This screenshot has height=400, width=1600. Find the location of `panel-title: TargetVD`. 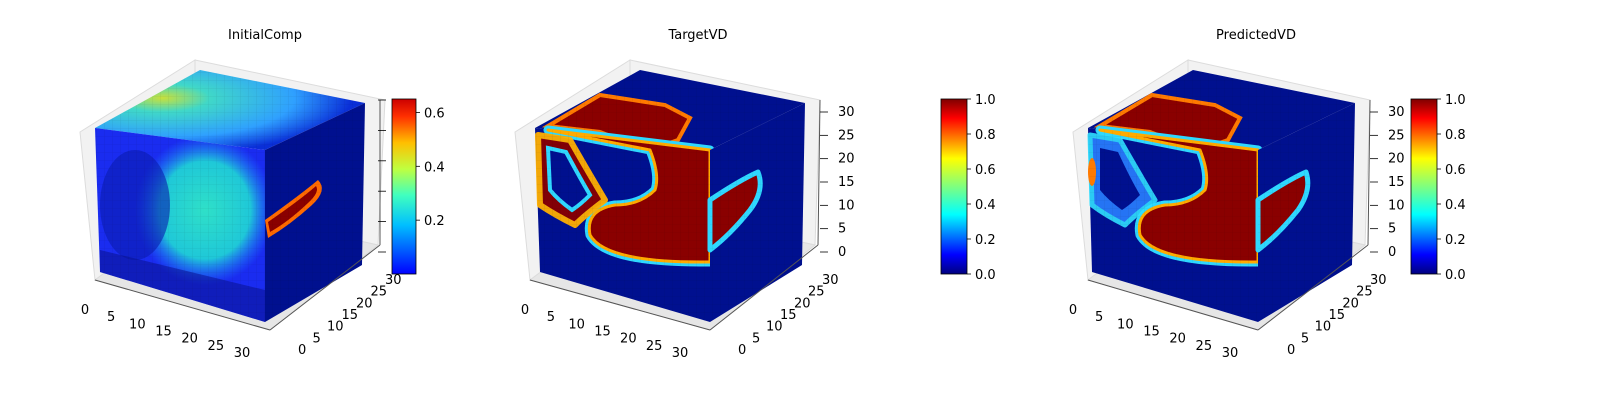

panel-title: TargetVD is located at coordinates (697, 35).